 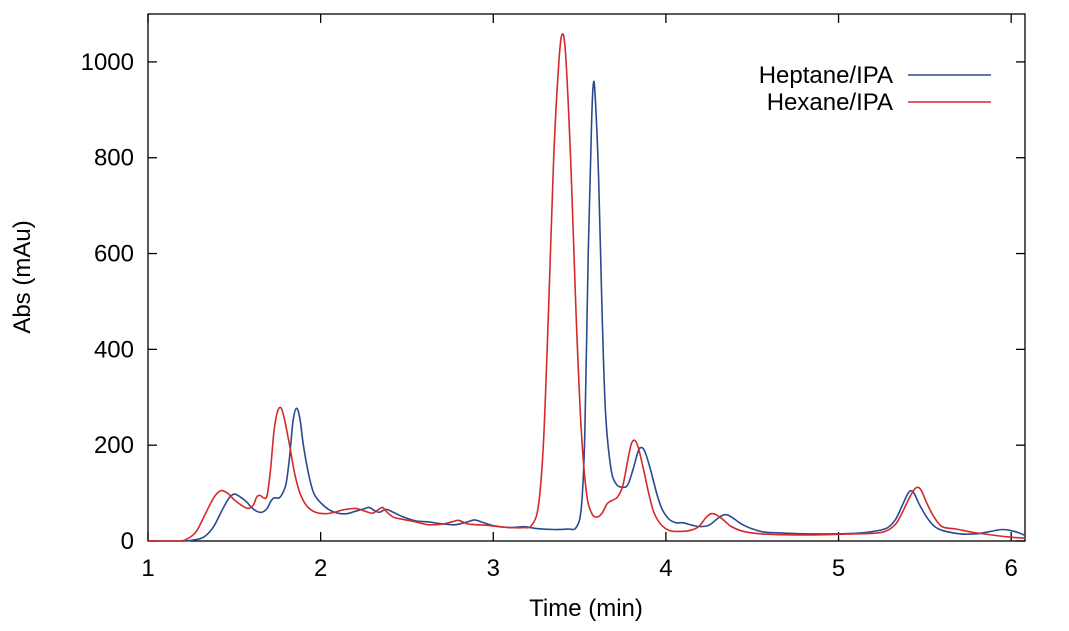 What do you see at coordinates (838, 568) in the screenshot?
I see `x-tick-label: 5` at bounding box center [838, 568].